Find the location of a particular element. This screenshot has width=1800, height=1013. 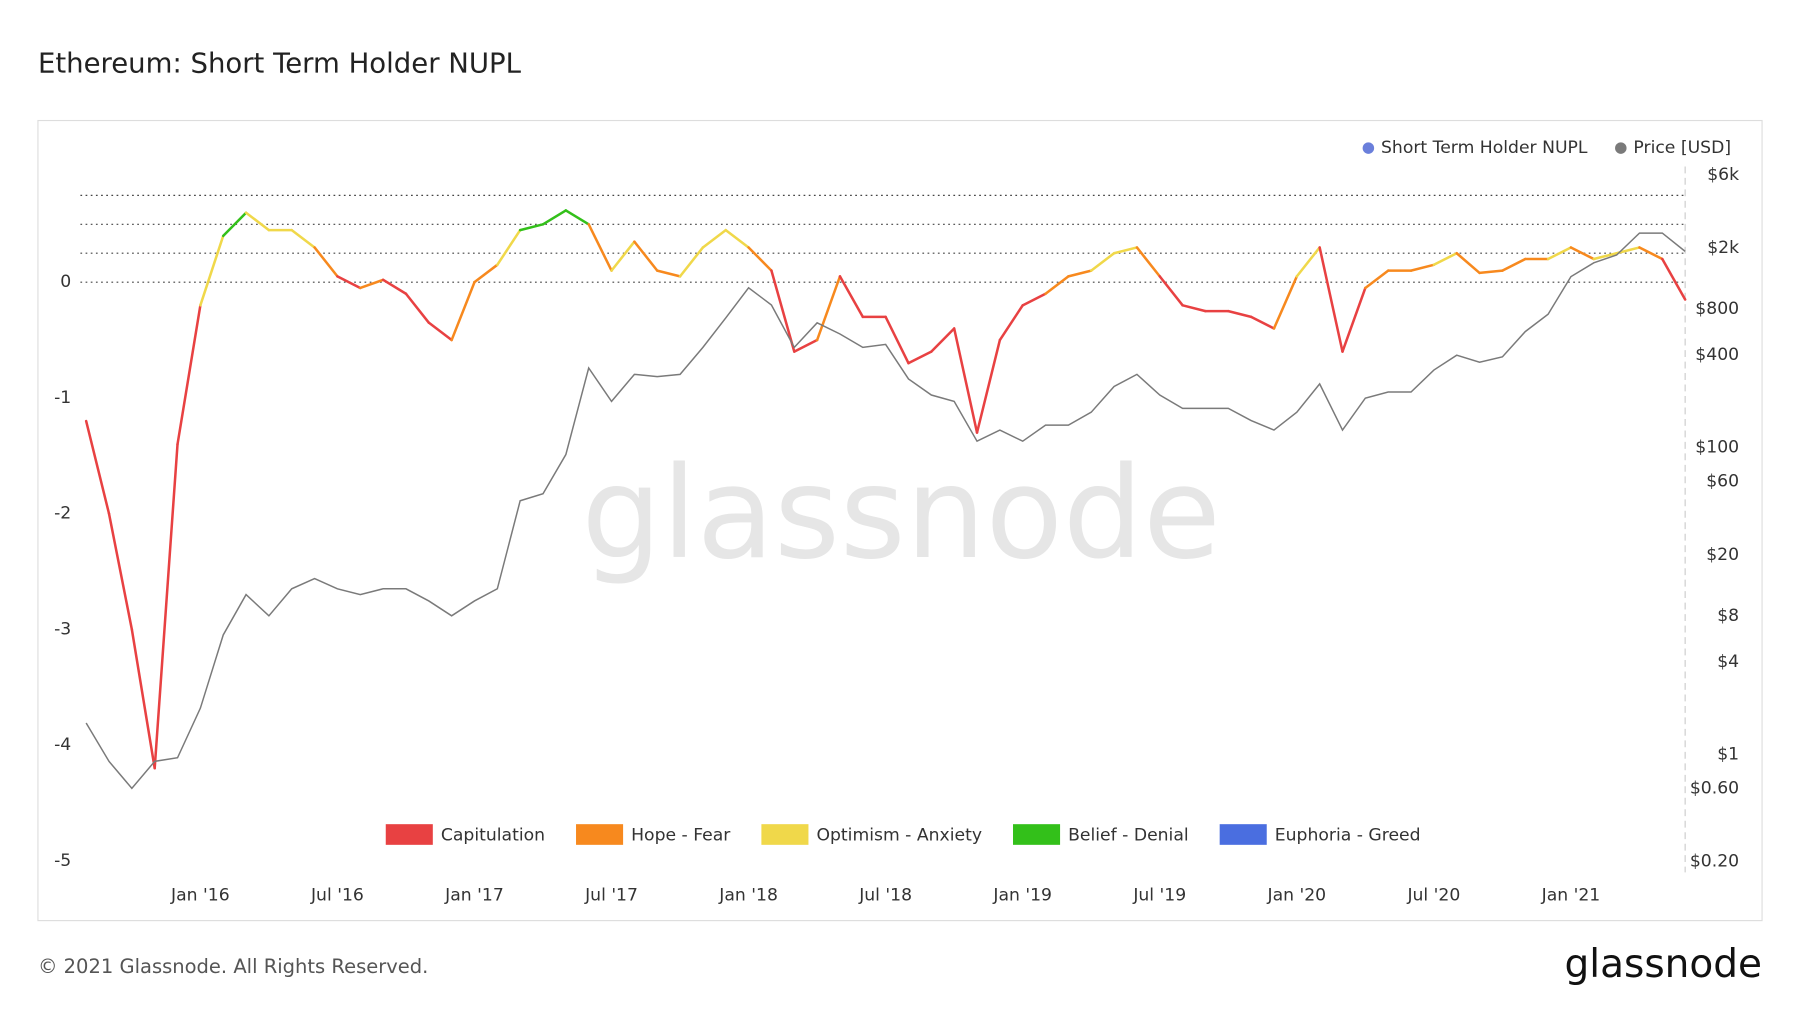

x-tick-label: Jul '19 is located at coordinates (1159, 895).